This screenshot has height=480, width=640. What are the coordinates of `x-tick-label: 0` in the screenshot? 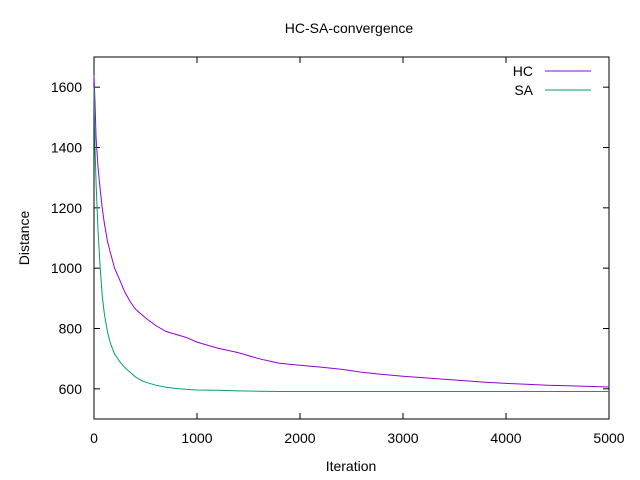 It's located at (94, 438).